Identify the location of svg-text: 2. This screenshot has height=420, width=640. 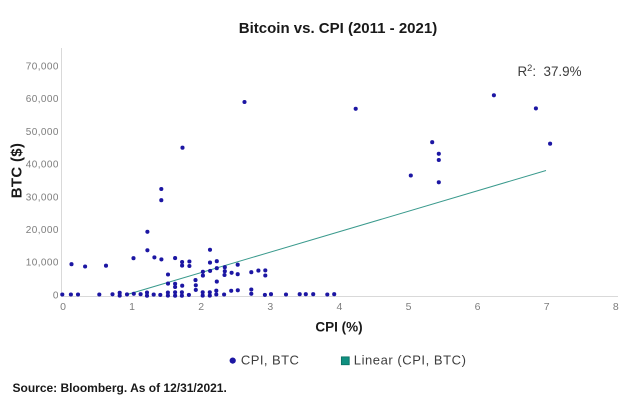
(201, 307).